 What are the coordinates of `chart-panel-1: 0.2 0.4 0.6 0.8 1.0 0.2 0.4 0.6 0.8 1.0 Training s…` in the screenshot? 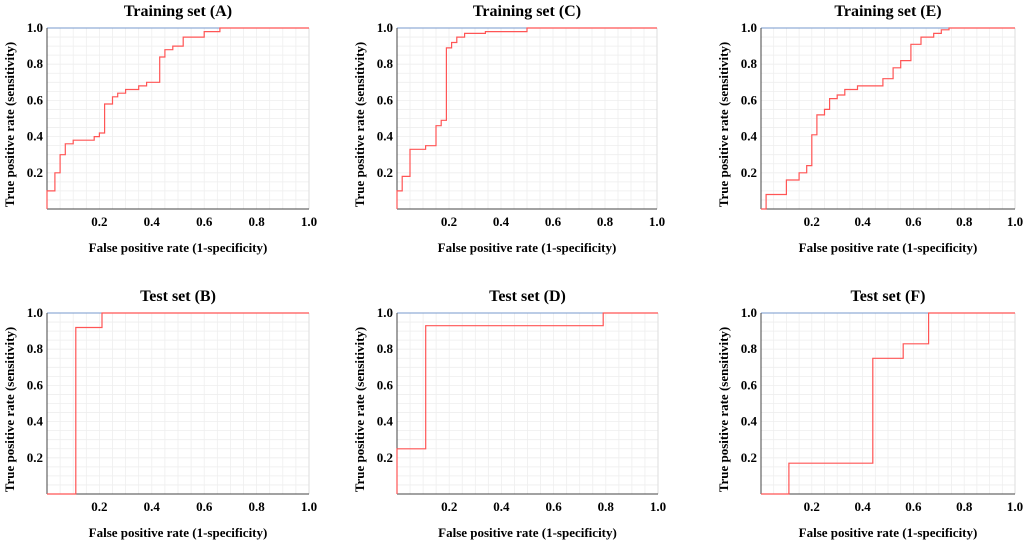 It's located at (159, 129).